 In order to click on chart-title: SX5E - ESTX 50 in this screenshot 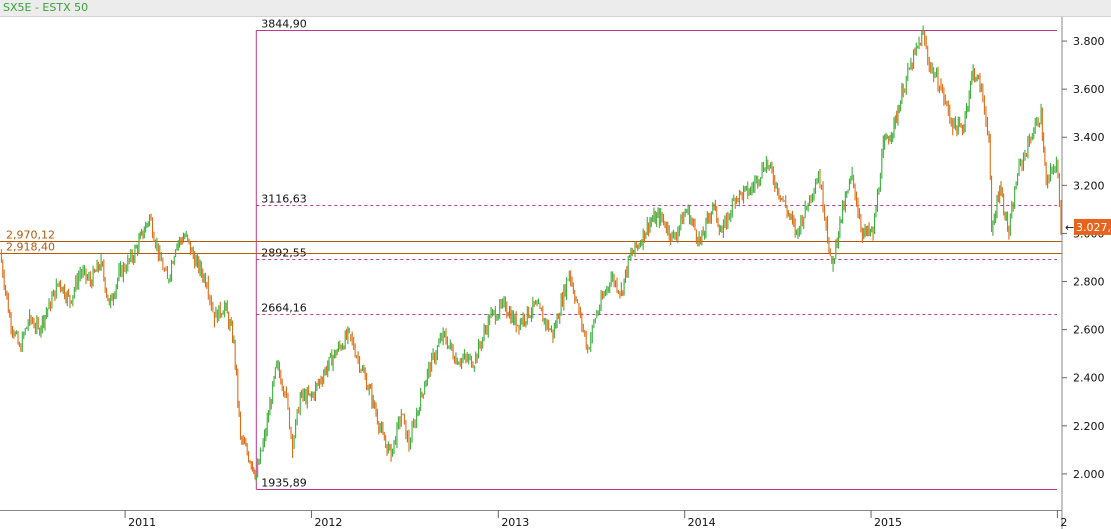, I will do `click(46, 7)`.